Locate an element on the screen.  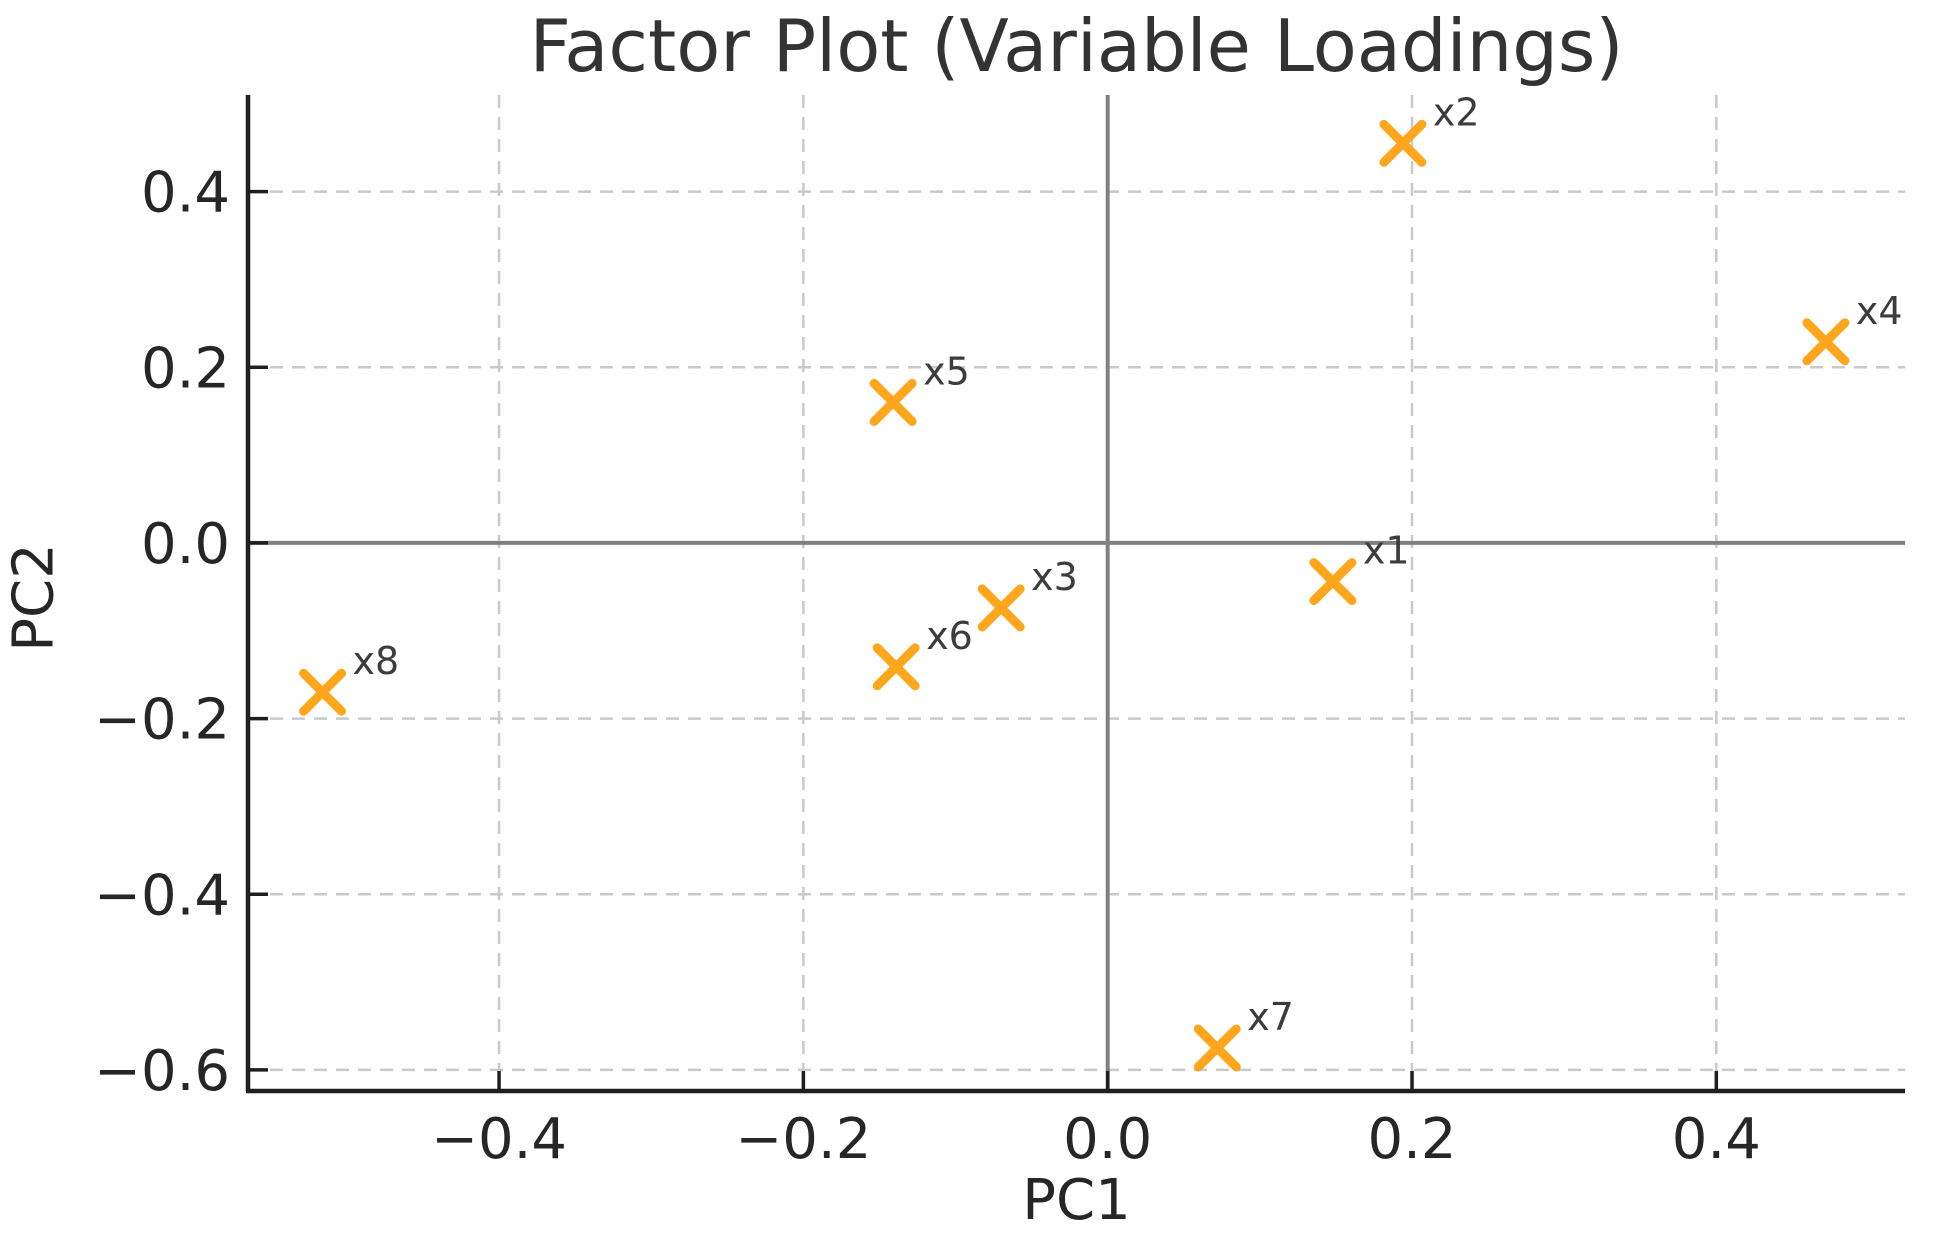
data-point-label: x3 is located at coordinates (1054, 577).